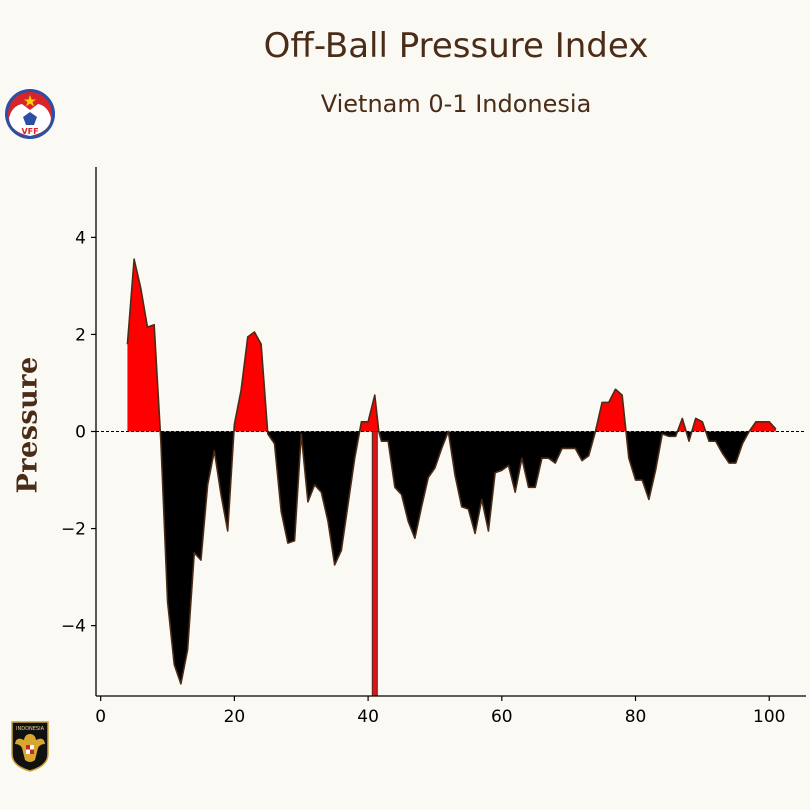 The height and width of the screenshot is (810, 810). I want to click on goal-marker, so click(374, 564).